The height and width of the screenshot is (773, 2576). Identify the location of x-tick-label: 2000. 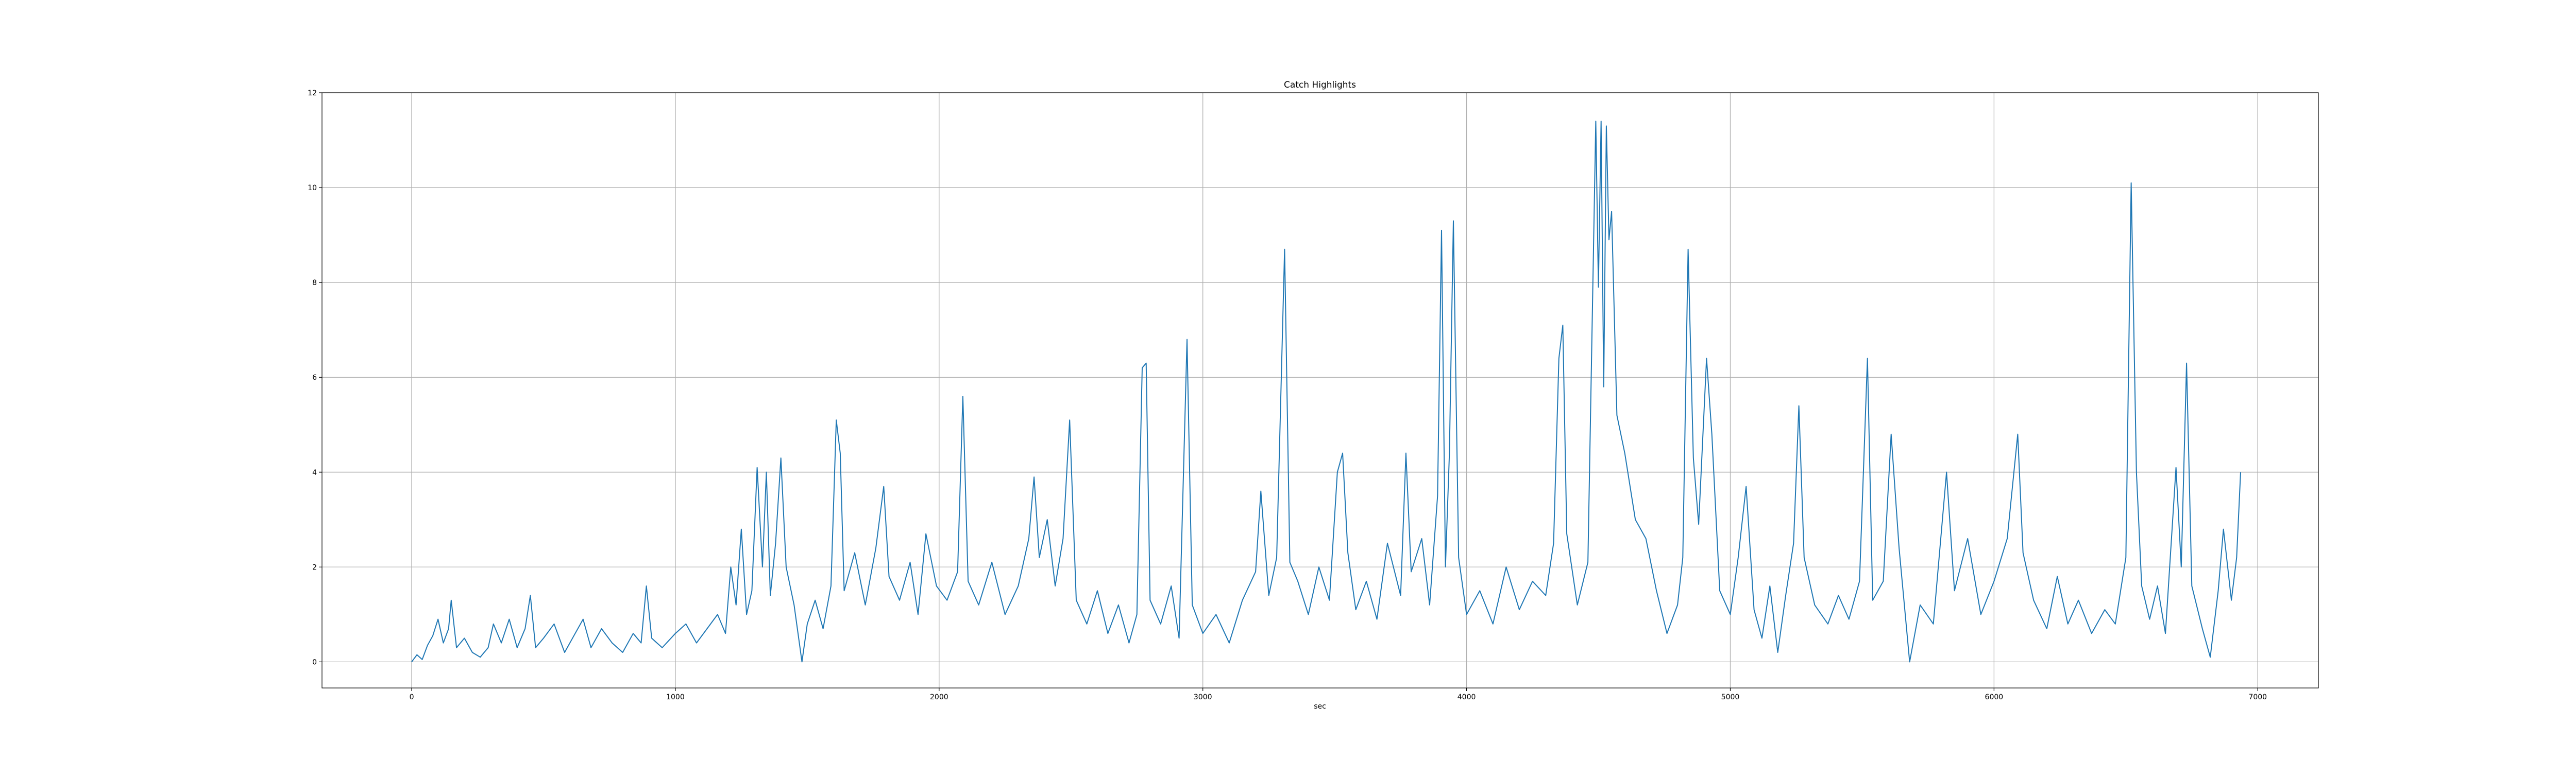
(939, 697).